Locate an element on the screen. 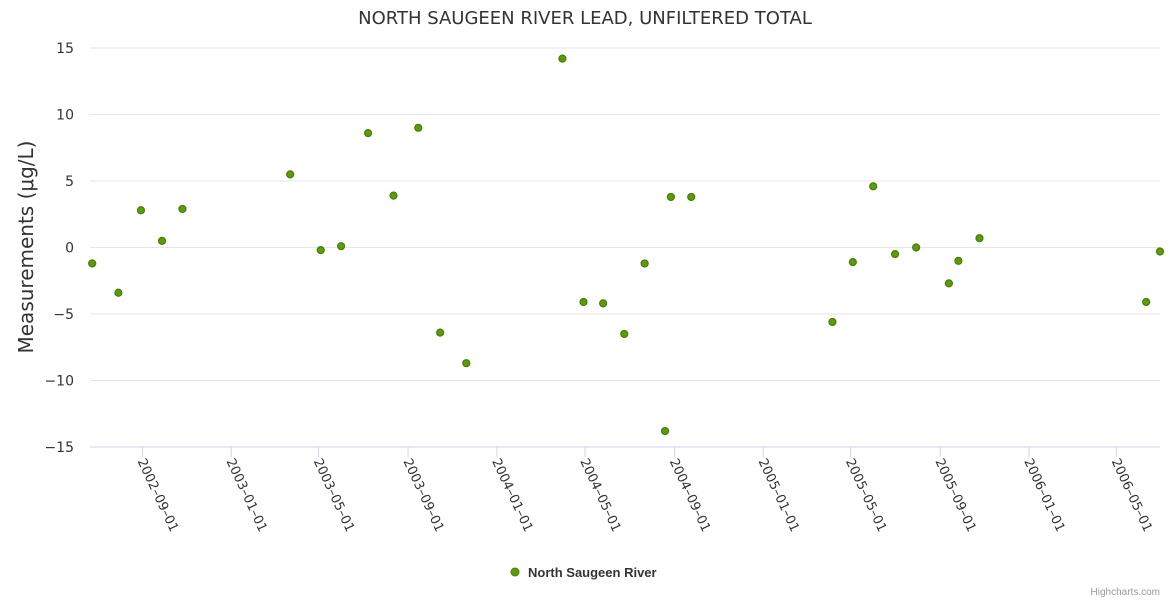 Image resolution: width=1170 pixels, height=600 pixels. y-tick-label: 5 is located at coordinates (69, 182).